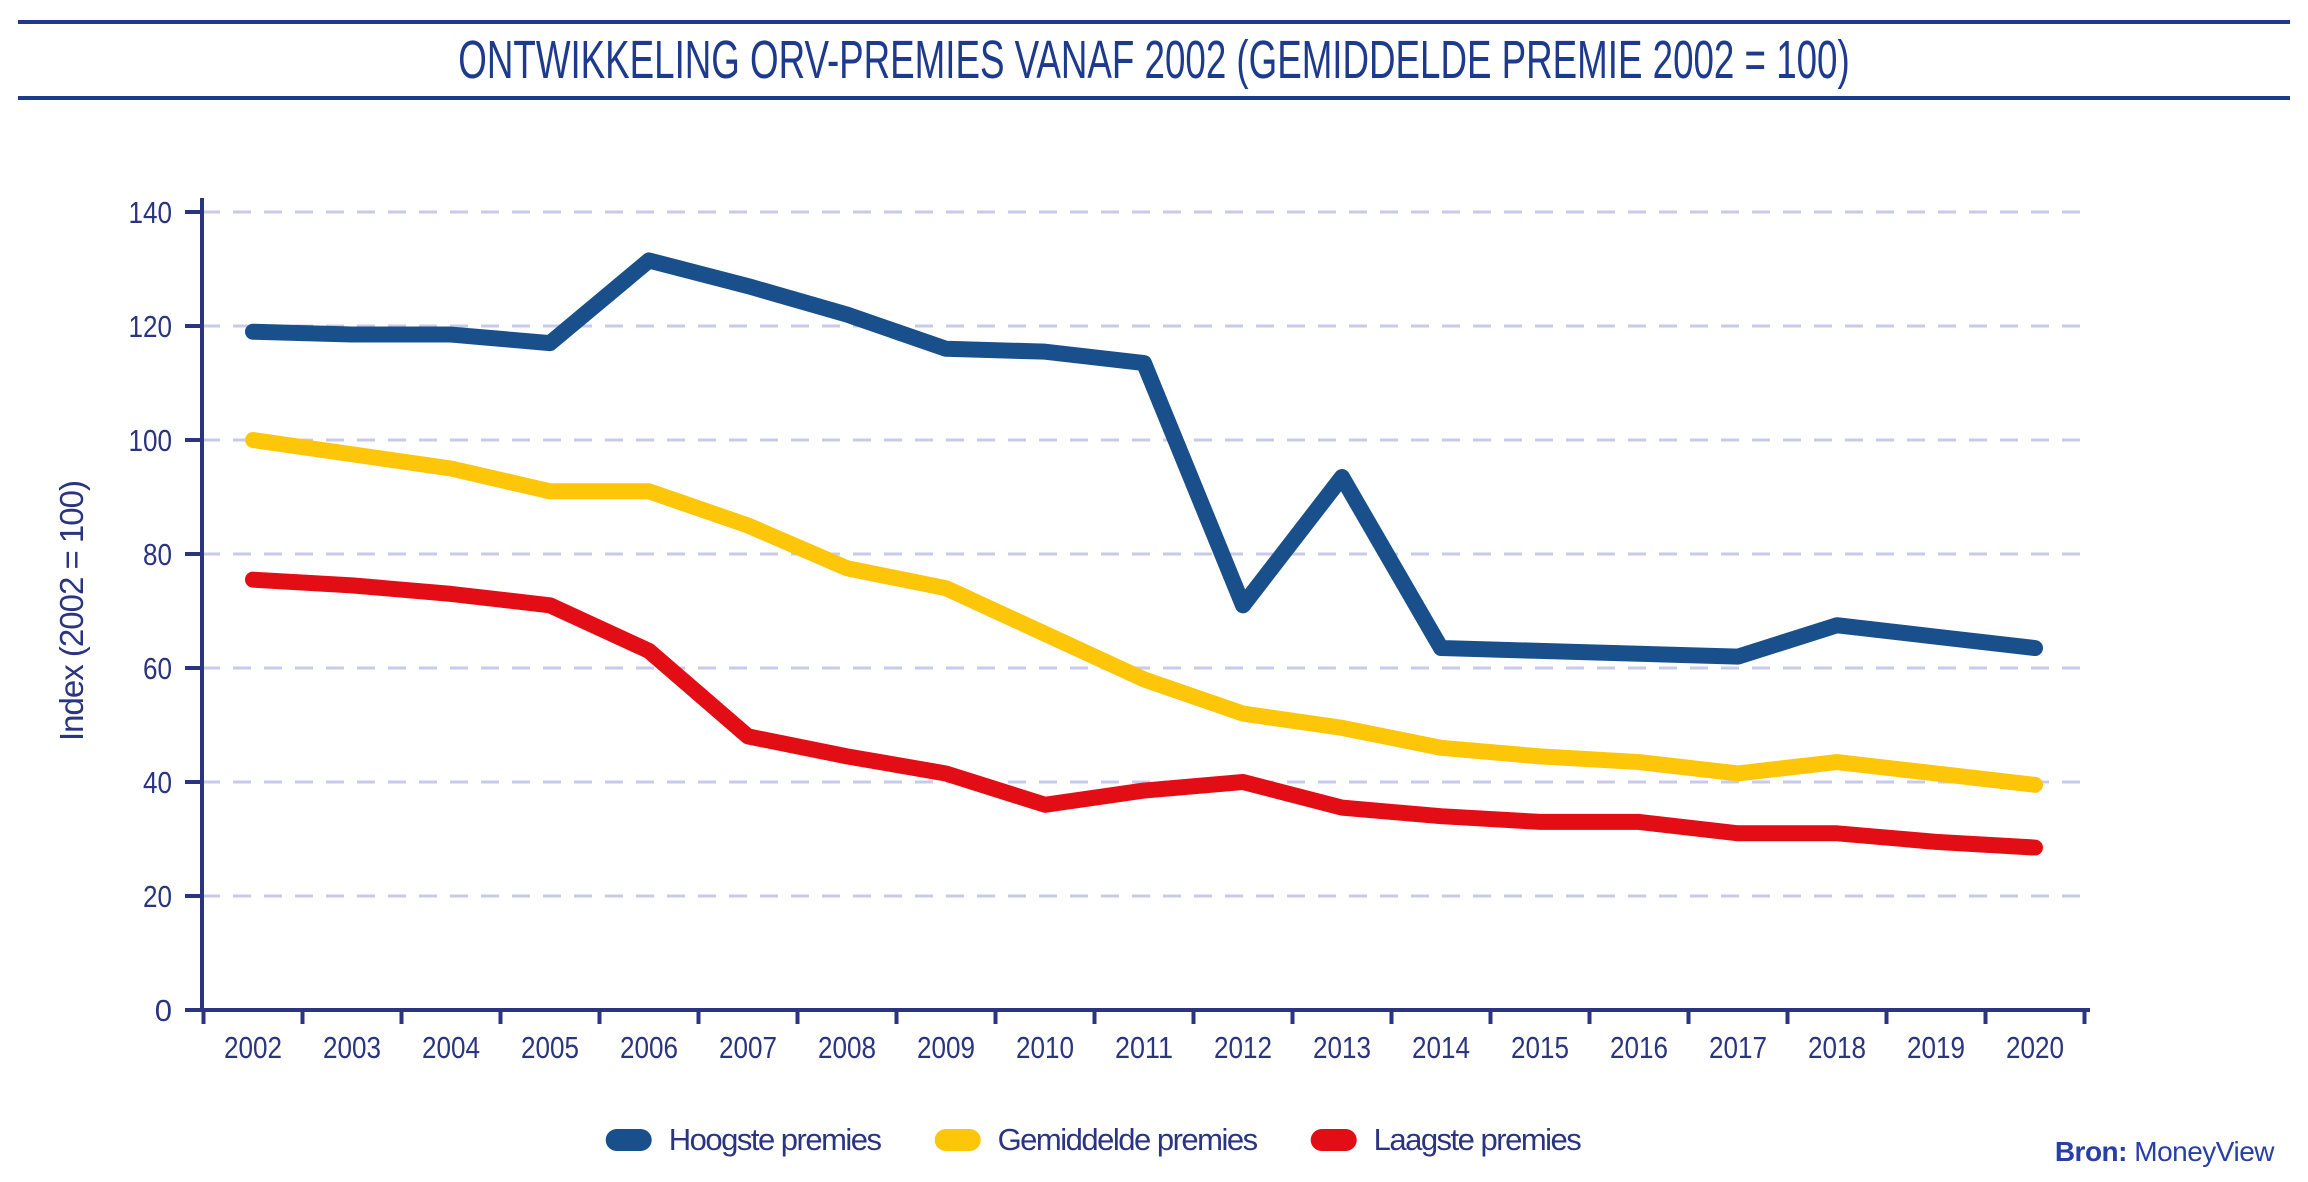 This screenshot has height=1182, width=2308. What do you see at coordinates (1243, 1047) in the screenshot?
I see `x-axis-year-label-2012: 2012` at bounding box center [1243, 1047].